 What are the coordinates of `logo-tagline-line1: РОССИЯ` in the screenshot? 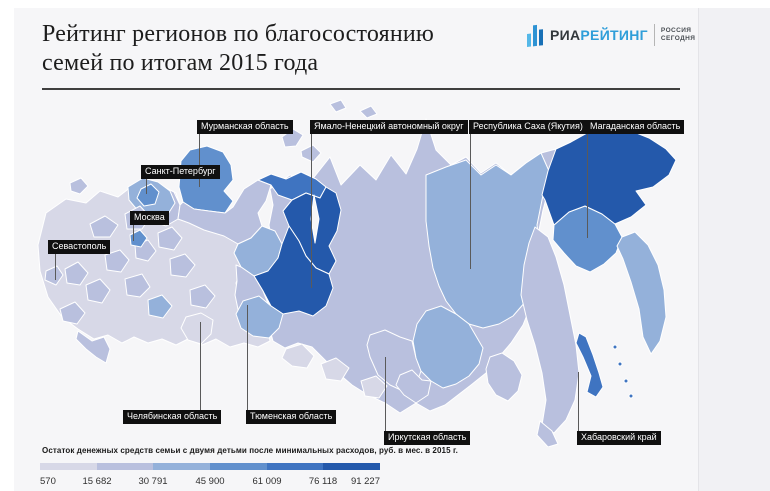 It's located at (676, 30).